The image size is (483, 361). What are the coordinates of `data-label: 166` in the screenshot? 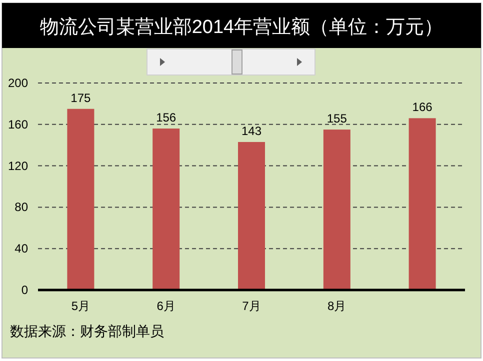 It's located at (422, 107).